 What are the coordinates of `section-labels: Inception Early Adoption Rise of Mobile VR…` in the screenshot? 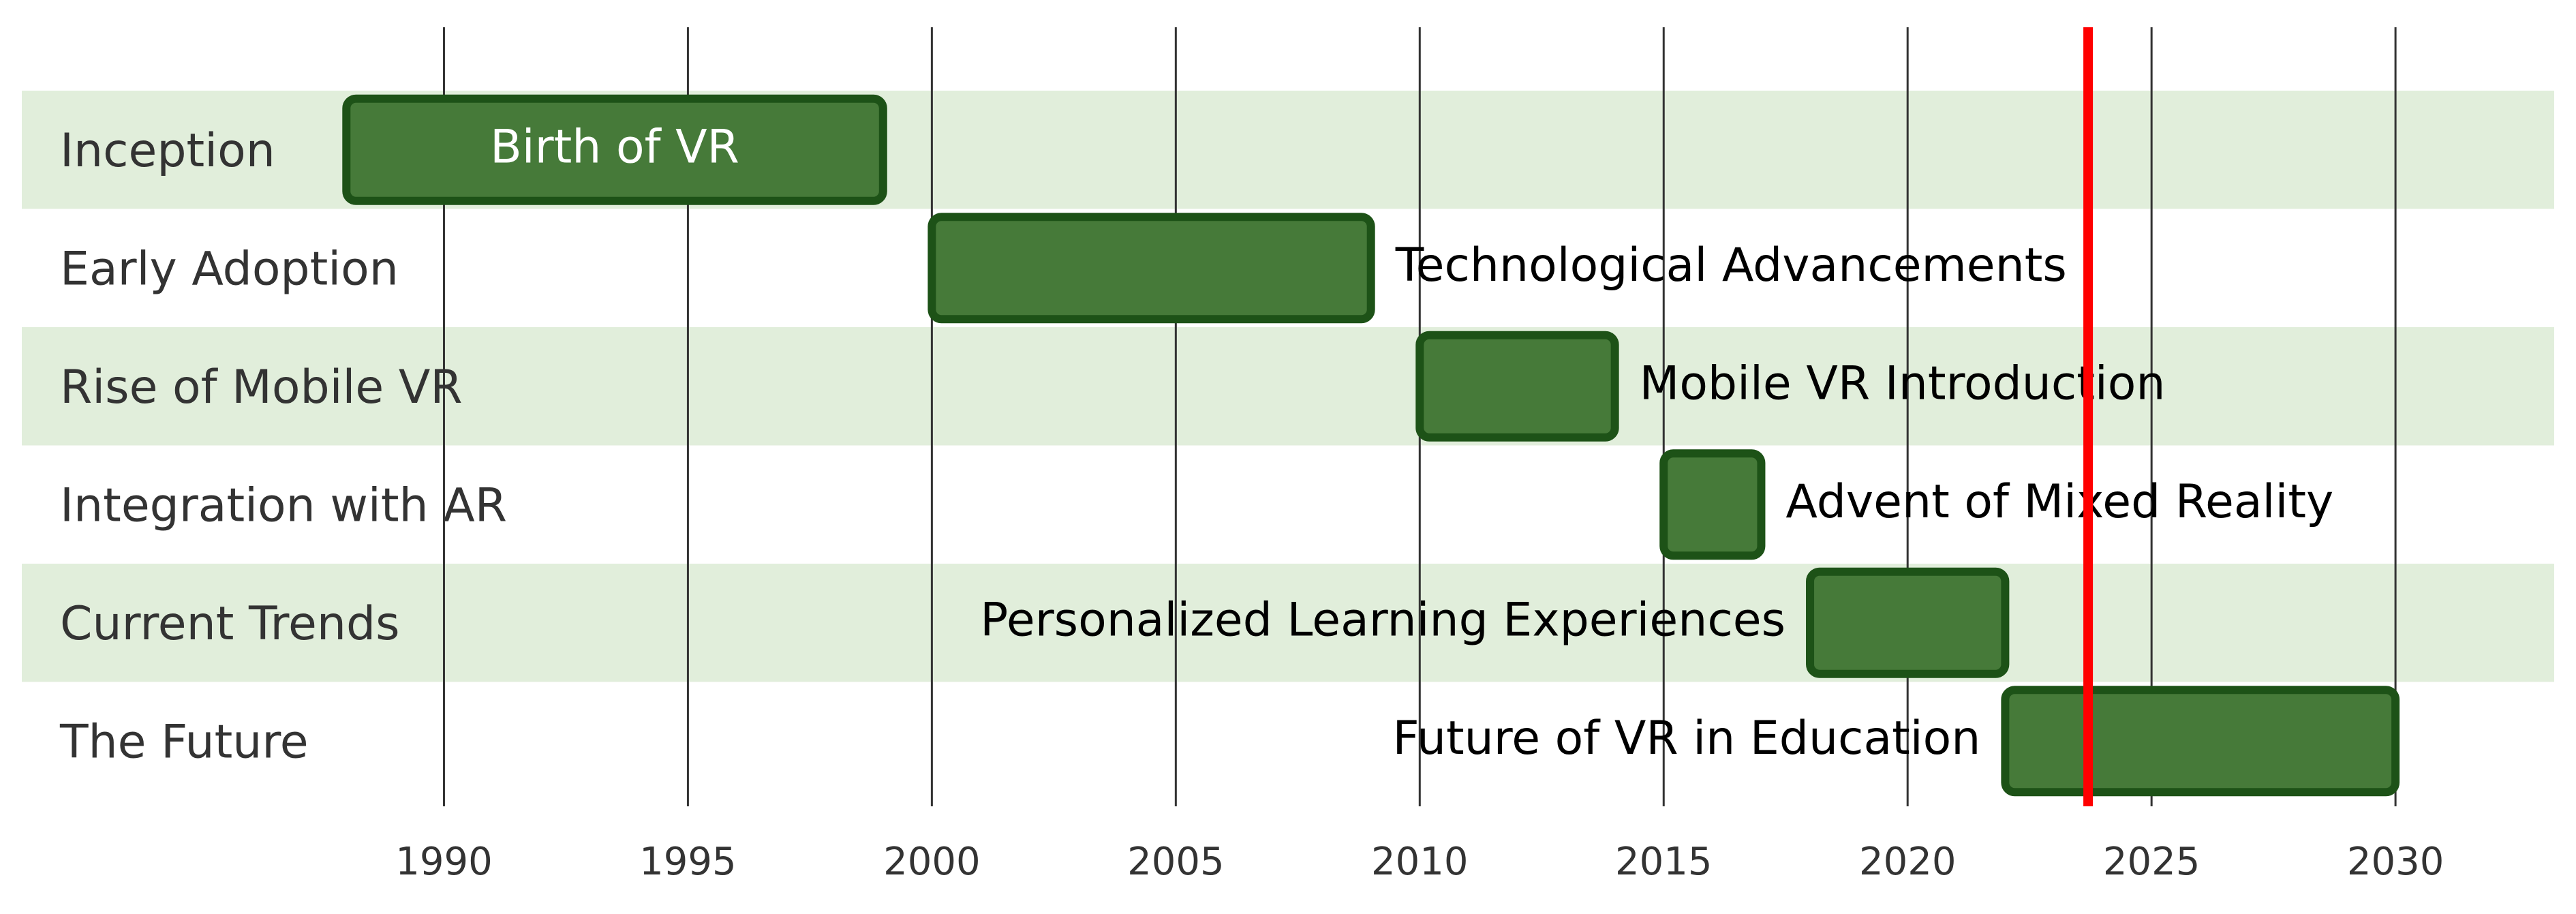 It's located at (283, 447).